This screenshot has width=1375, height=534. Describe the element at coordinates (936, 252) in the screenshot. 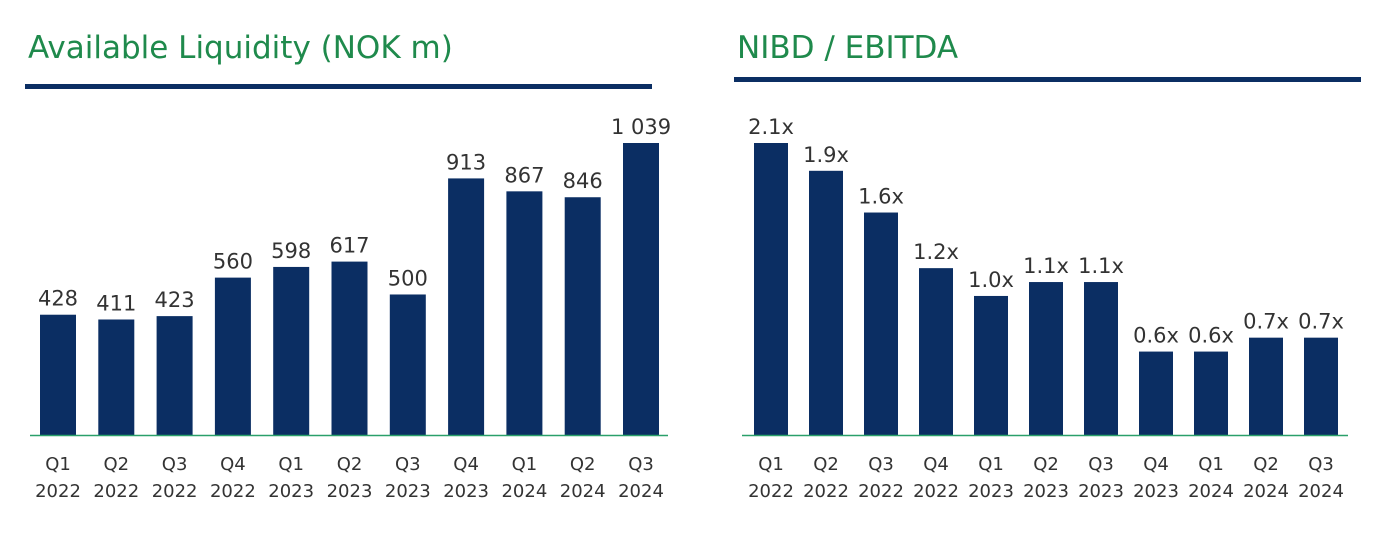

I see `data-label: 1.2x` at that location.